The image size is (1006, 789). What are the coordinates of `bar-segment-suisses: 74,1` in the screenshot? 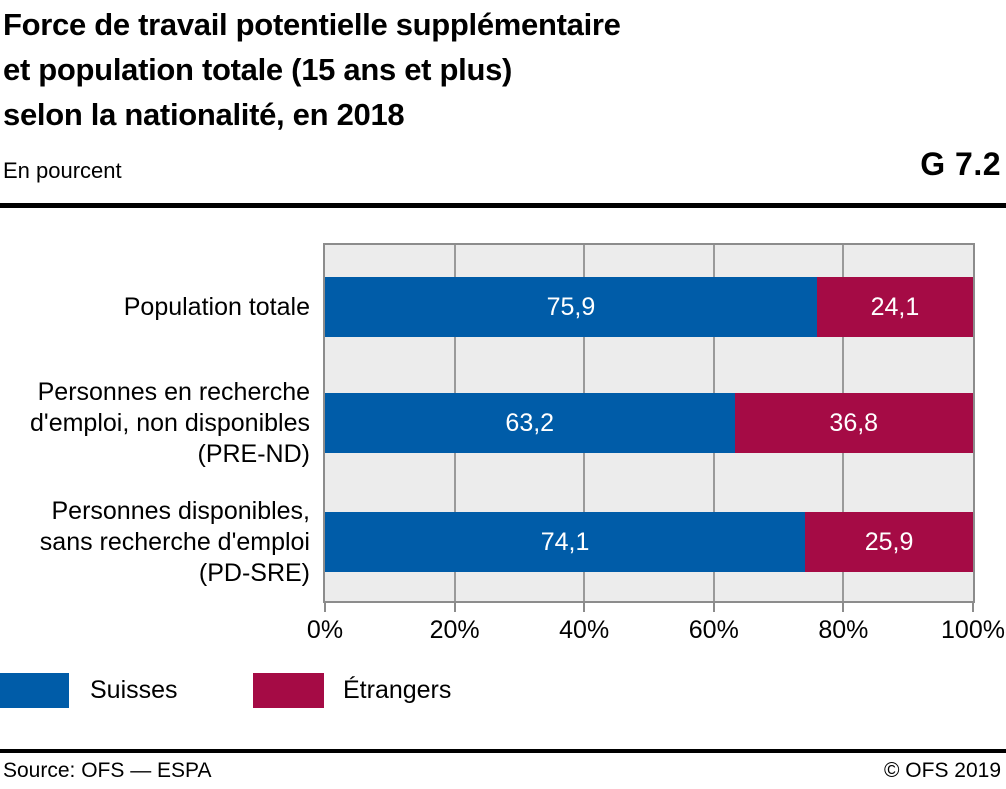 It's located at (565, 542).